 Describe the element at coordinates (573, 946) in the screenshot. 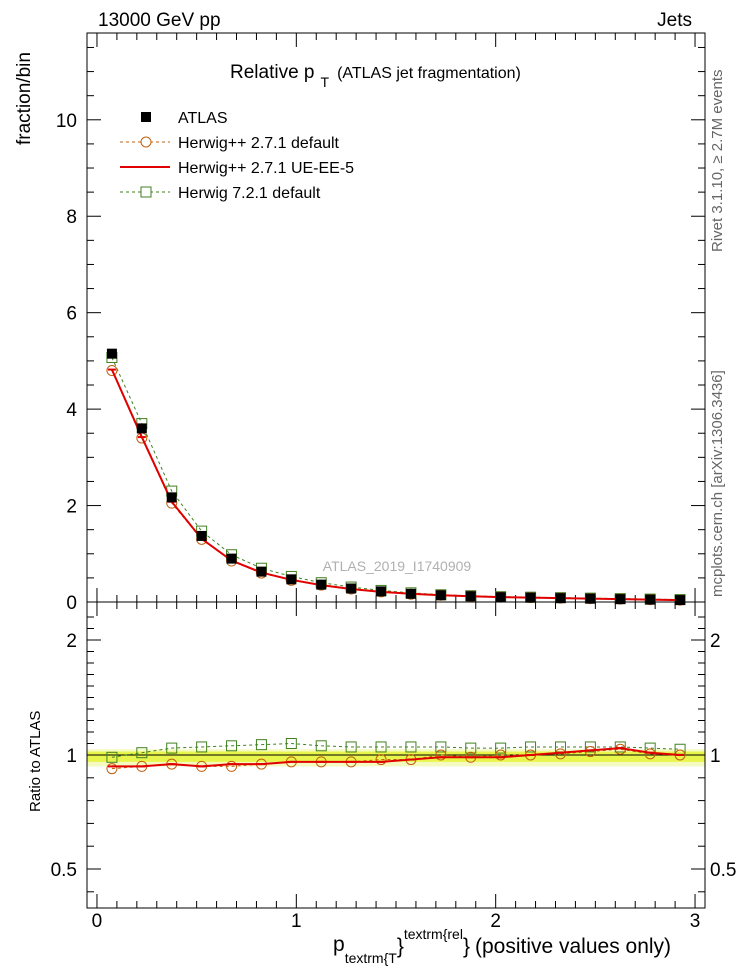

I see `xlabel-rest: (positive values only)` at that location.